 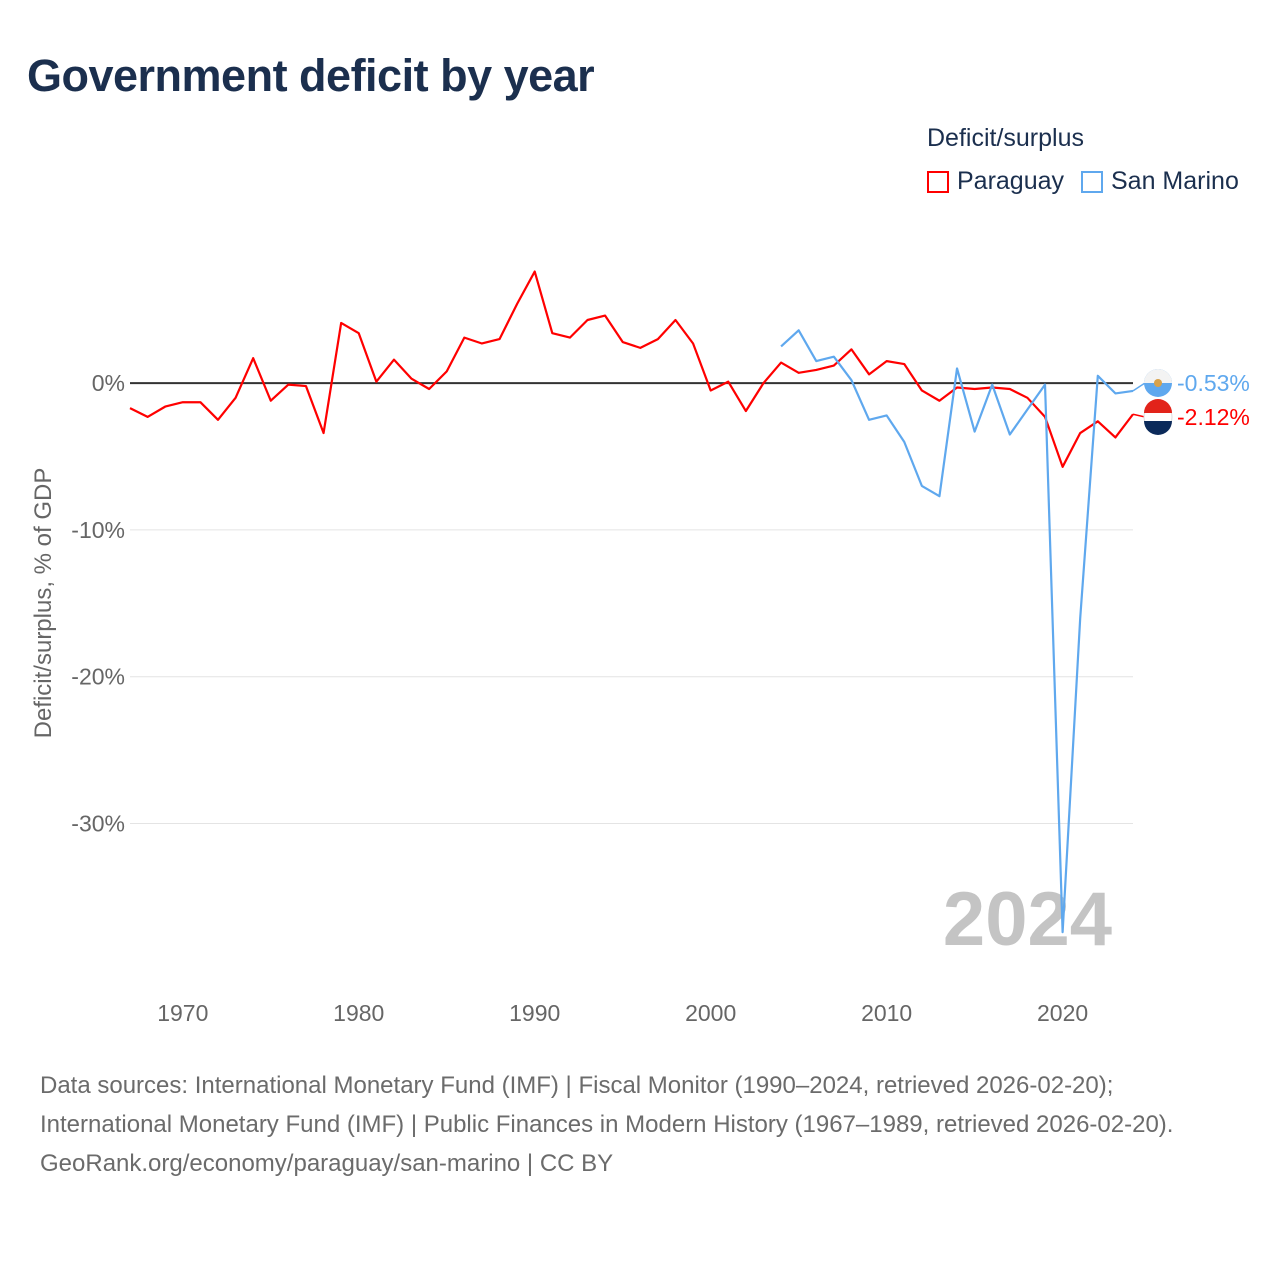 What do you see at coordinates (98, 530) in the screenshot?
I see `y-tick-label: -10%` at bounding box center [98, 530].